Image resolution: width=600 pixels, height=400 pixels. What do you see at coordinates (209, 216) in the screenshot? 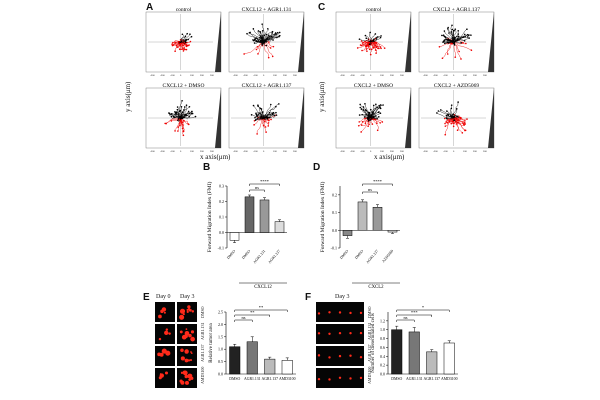
I see `y-axis-label: Forward Migration Index (FMI)` at bounding box center [209, 216].